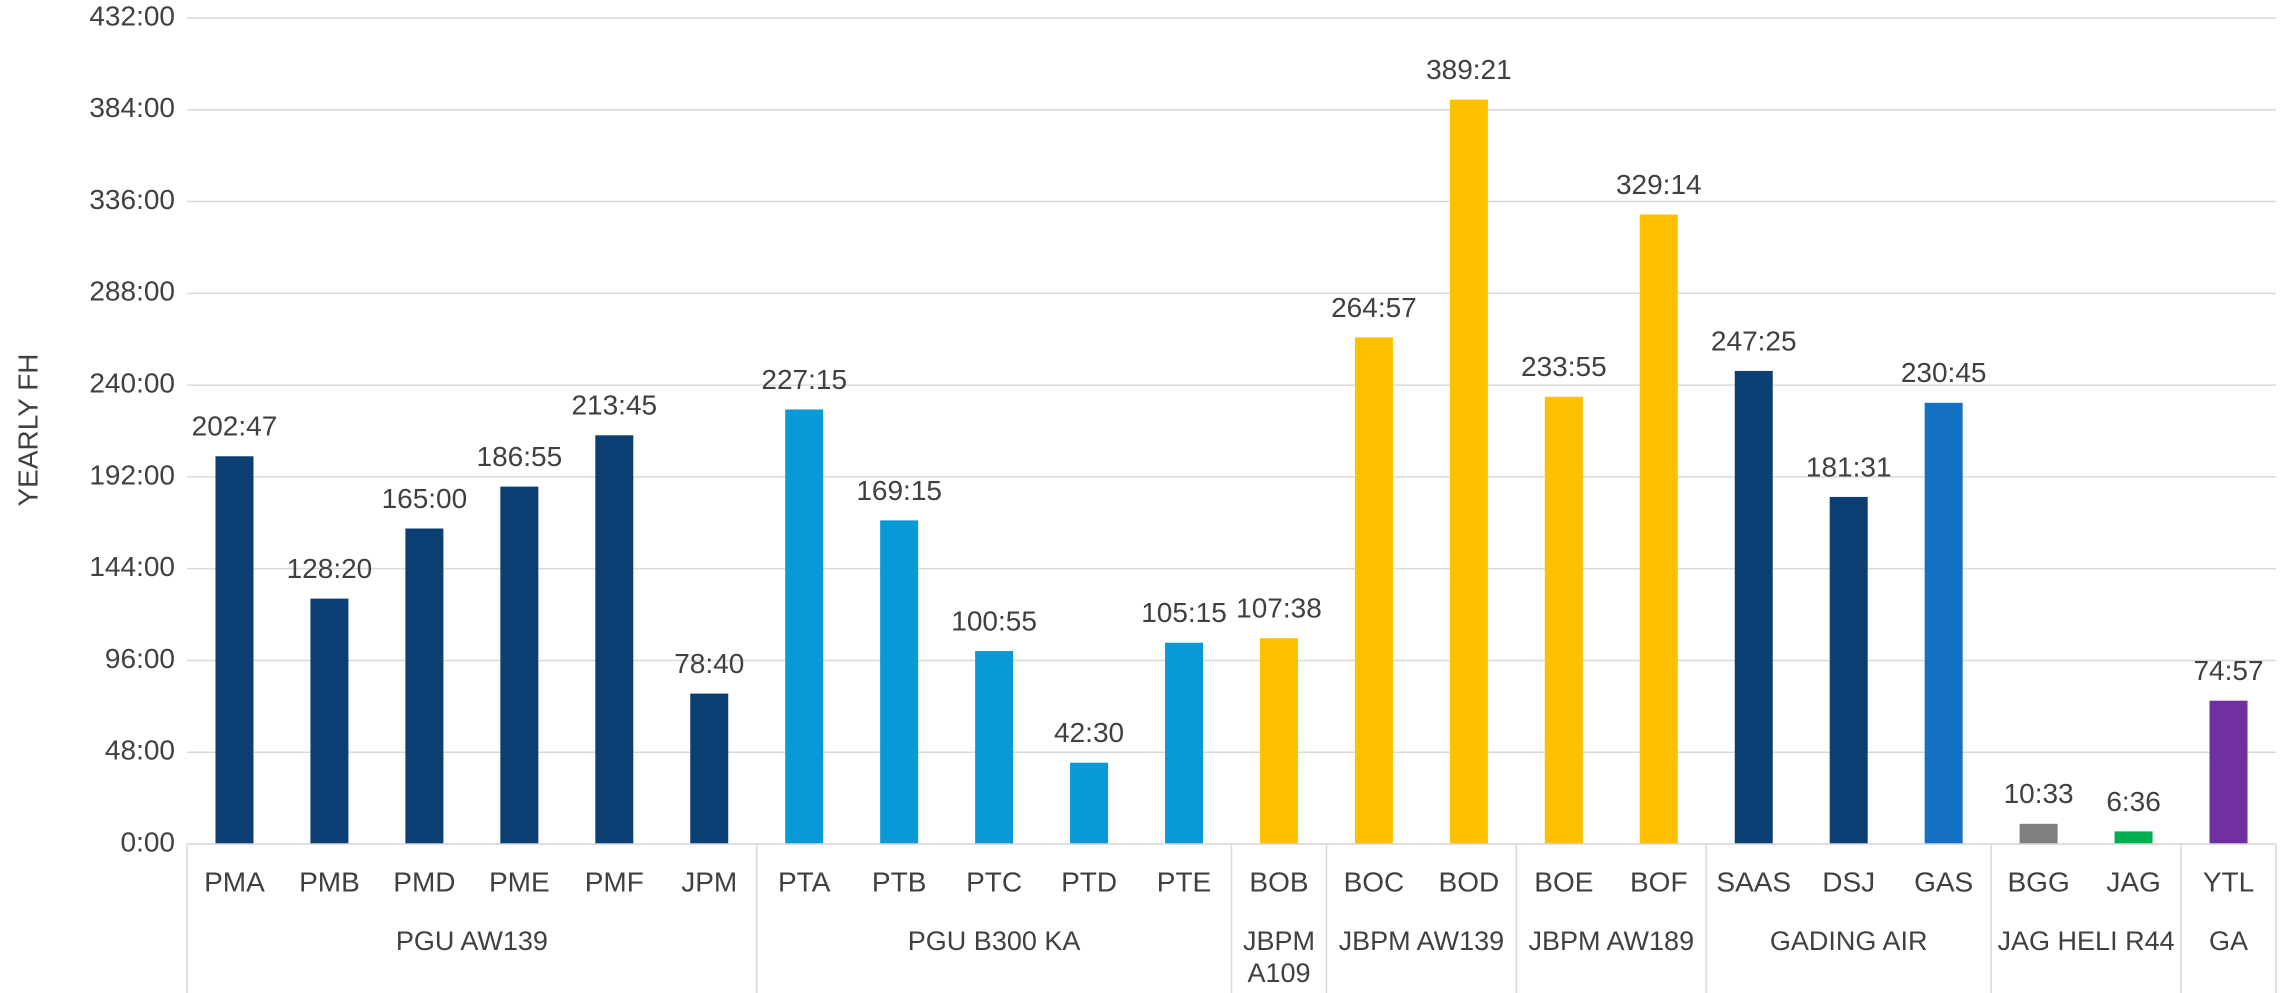  What do you see at coordinates (2133, 881) in the screenshot?
I see `x-tick-label: JAG` at bounding box center [2133, 881].